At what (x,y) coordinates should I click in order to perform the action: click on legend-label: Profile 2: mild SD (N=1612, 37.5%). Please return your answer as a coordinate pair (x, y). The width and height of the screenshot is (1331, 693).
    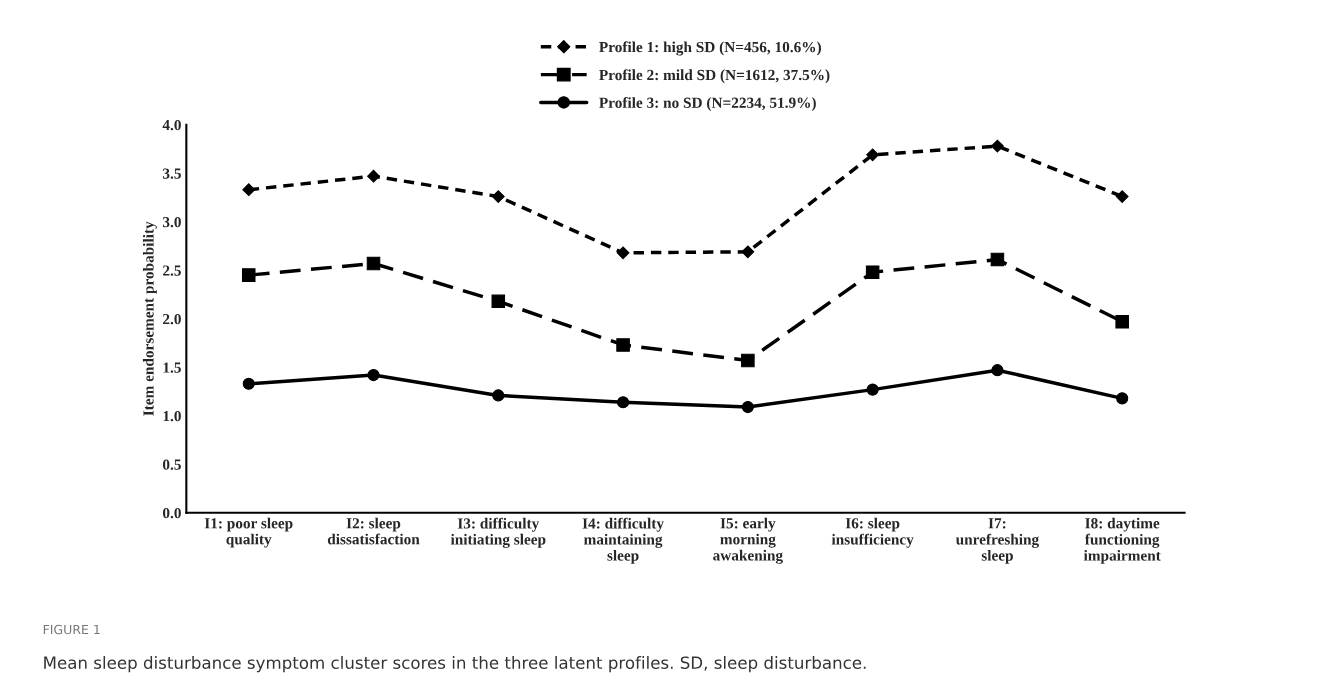
    Looking at the image, I should click on (714, 76).